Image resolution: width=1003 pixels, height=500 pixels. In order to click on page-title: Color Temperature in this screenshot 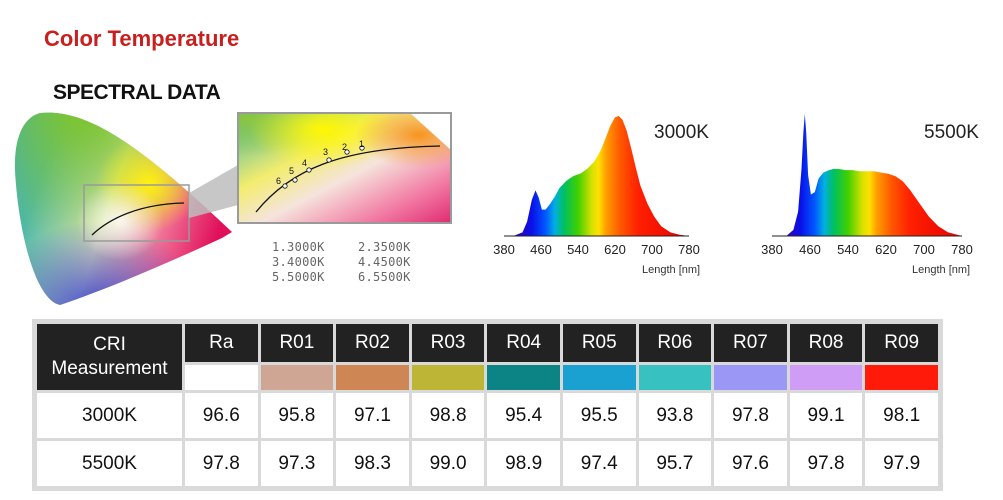, I will do `click(142, 38)`.